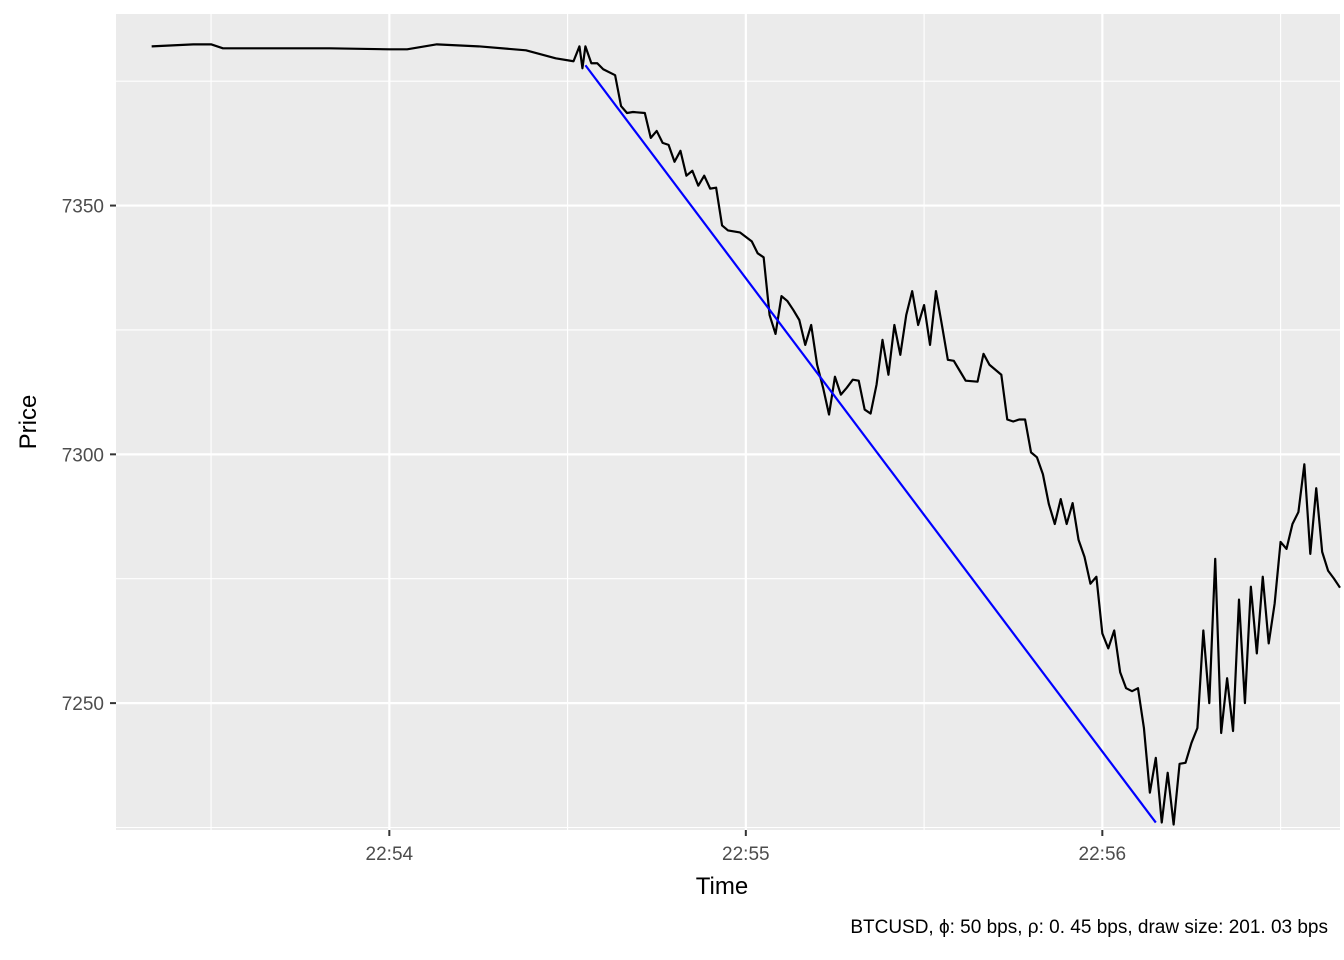 This screenshot has width=1344, height=960. Describe the element at coordinates (28, 422) in the screenshot. I see `y-axis-title: Price` at that location.